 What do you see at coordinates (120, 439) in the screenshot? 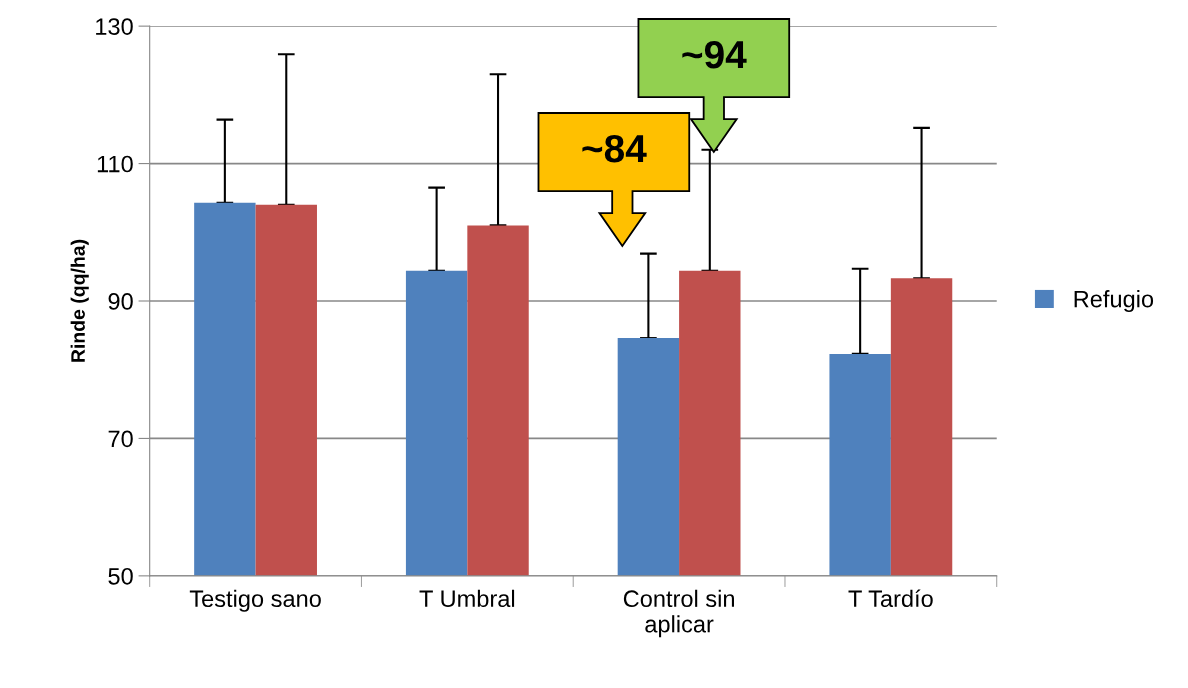
I see `y-tick-label: 70` at bounding box center [120, 439].